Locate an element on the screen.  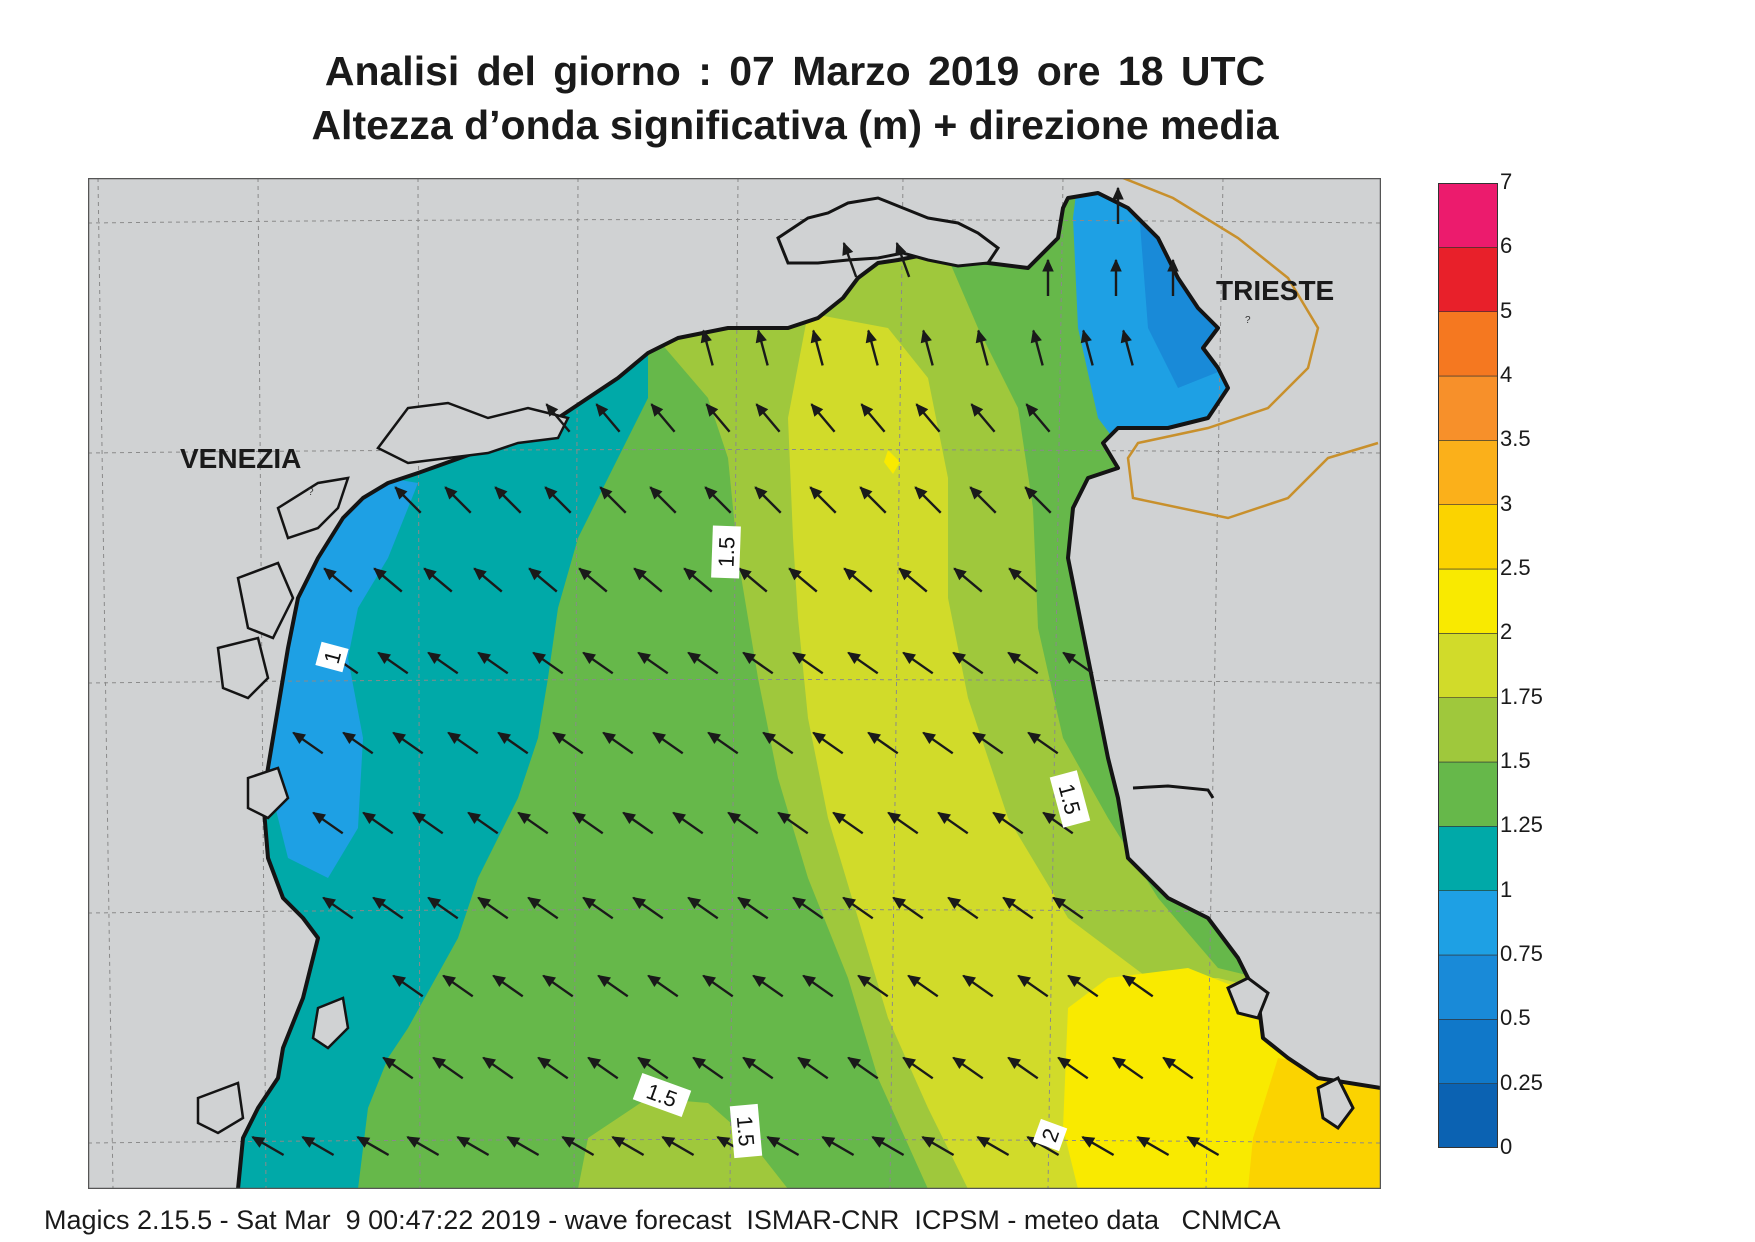
sea-band-1-75-spot is located at coordinates (892, 462).